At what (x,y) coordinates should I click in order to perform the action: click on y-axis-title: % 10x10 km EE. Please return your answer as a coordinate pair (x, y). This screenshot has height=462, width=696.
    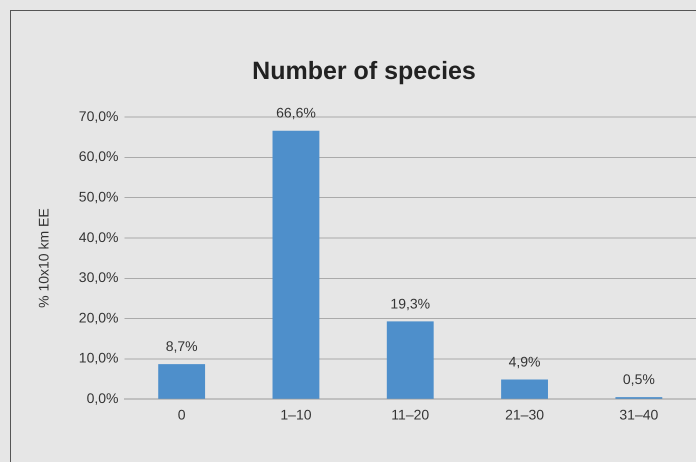
    Looking at the image, I should click on (43, 258).